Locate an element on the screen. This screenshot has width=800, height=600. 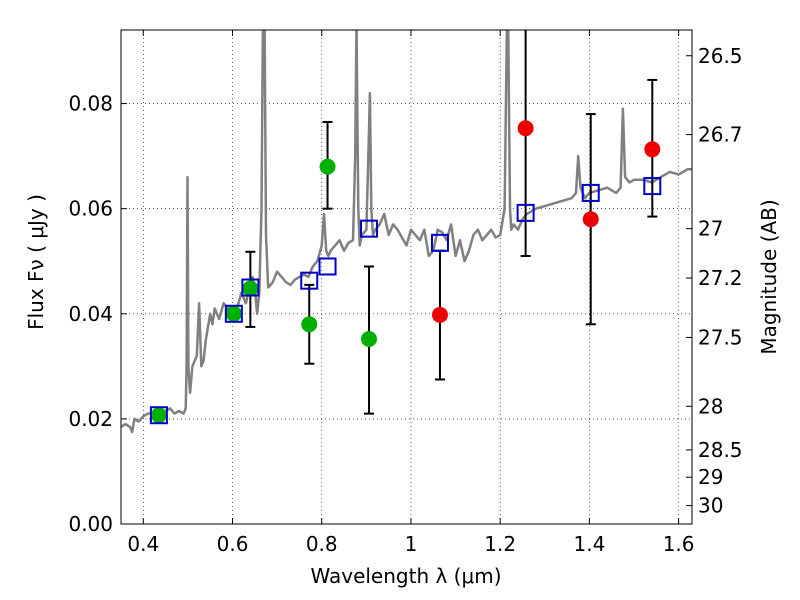
right-tick-label: 29 is located at coordinates (710, 477).